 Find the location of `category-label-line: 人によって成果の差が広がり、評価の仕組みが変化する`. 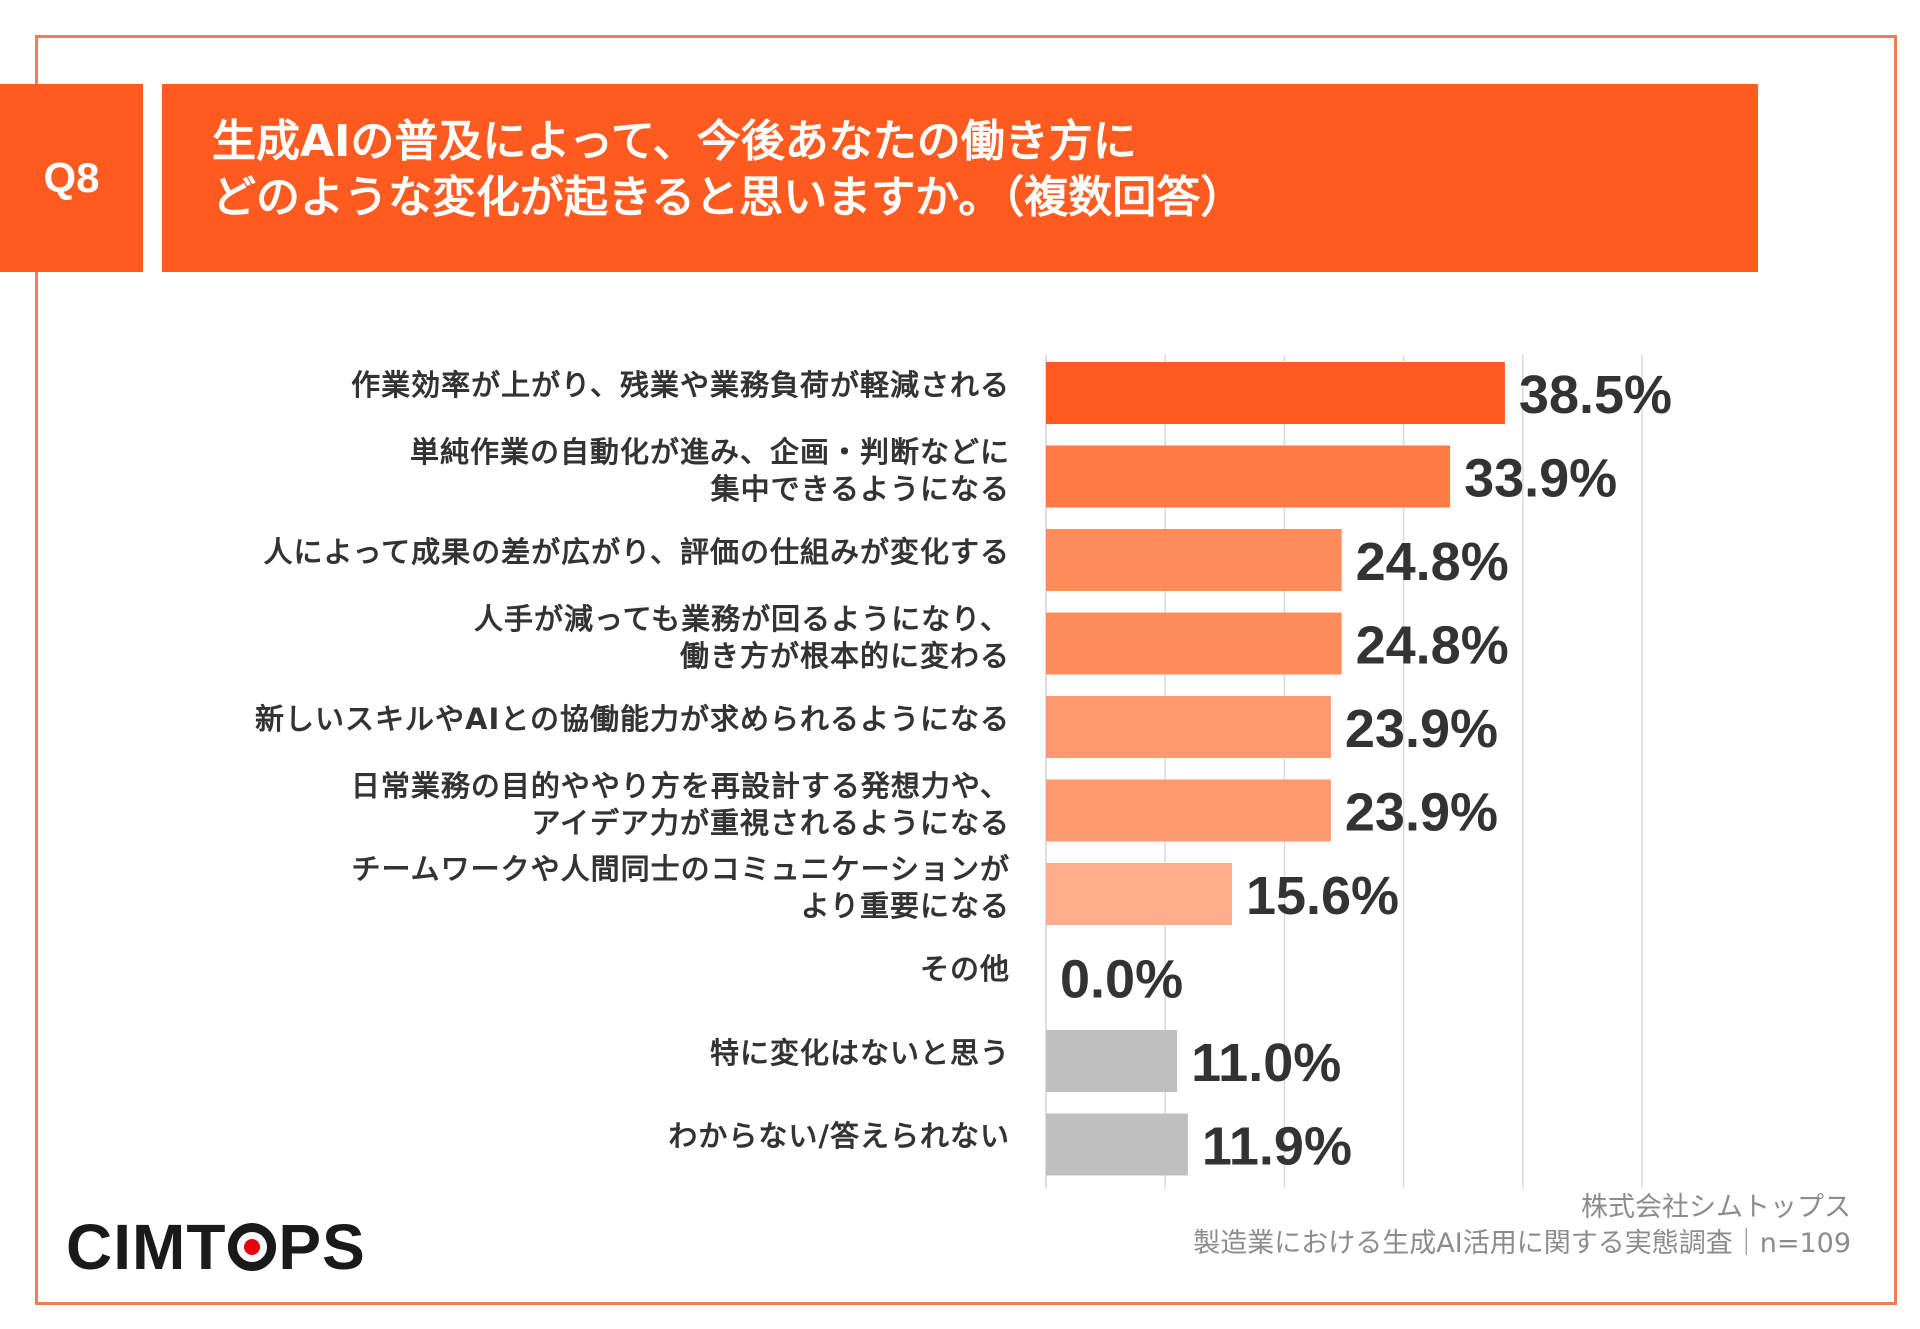

category-label-line: 人によって成果の差が広がり、評価の仕組みが変化する is located at coordinates (636, 551).